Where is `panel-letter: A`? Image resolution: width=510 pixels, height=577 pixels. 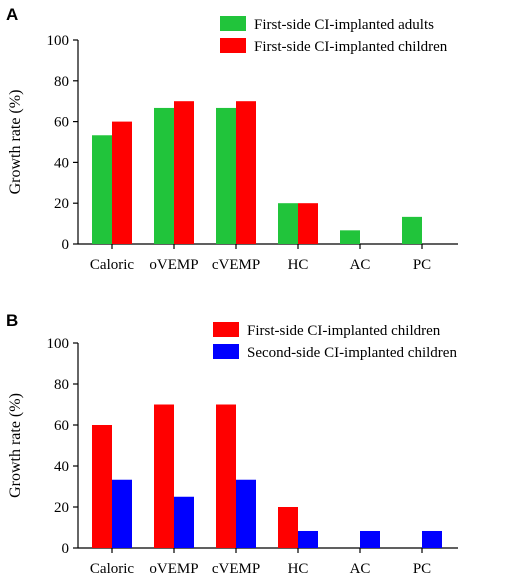
panel-letter: A is located at coordinates (12, 14).